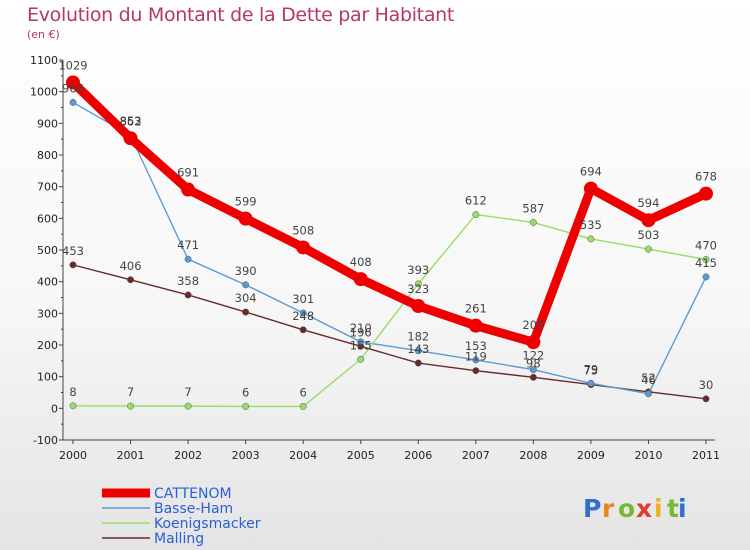 The image size is (750, 550). What do you see at coordinates (179, 539) in the screenshot?
I see `legend-label-malling: Malling` at bounding box center [179, 539].